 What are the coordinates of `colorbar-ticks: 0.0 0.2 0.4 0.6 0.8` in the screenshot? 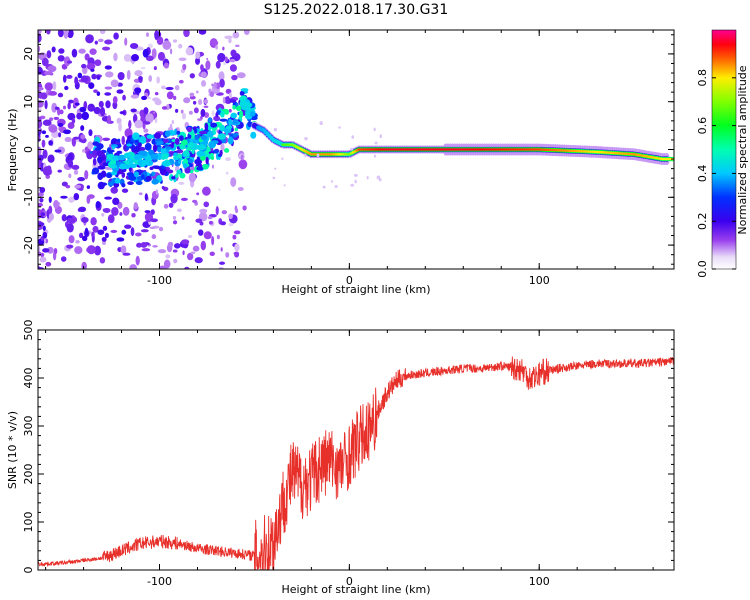 It's located at (716, 173).